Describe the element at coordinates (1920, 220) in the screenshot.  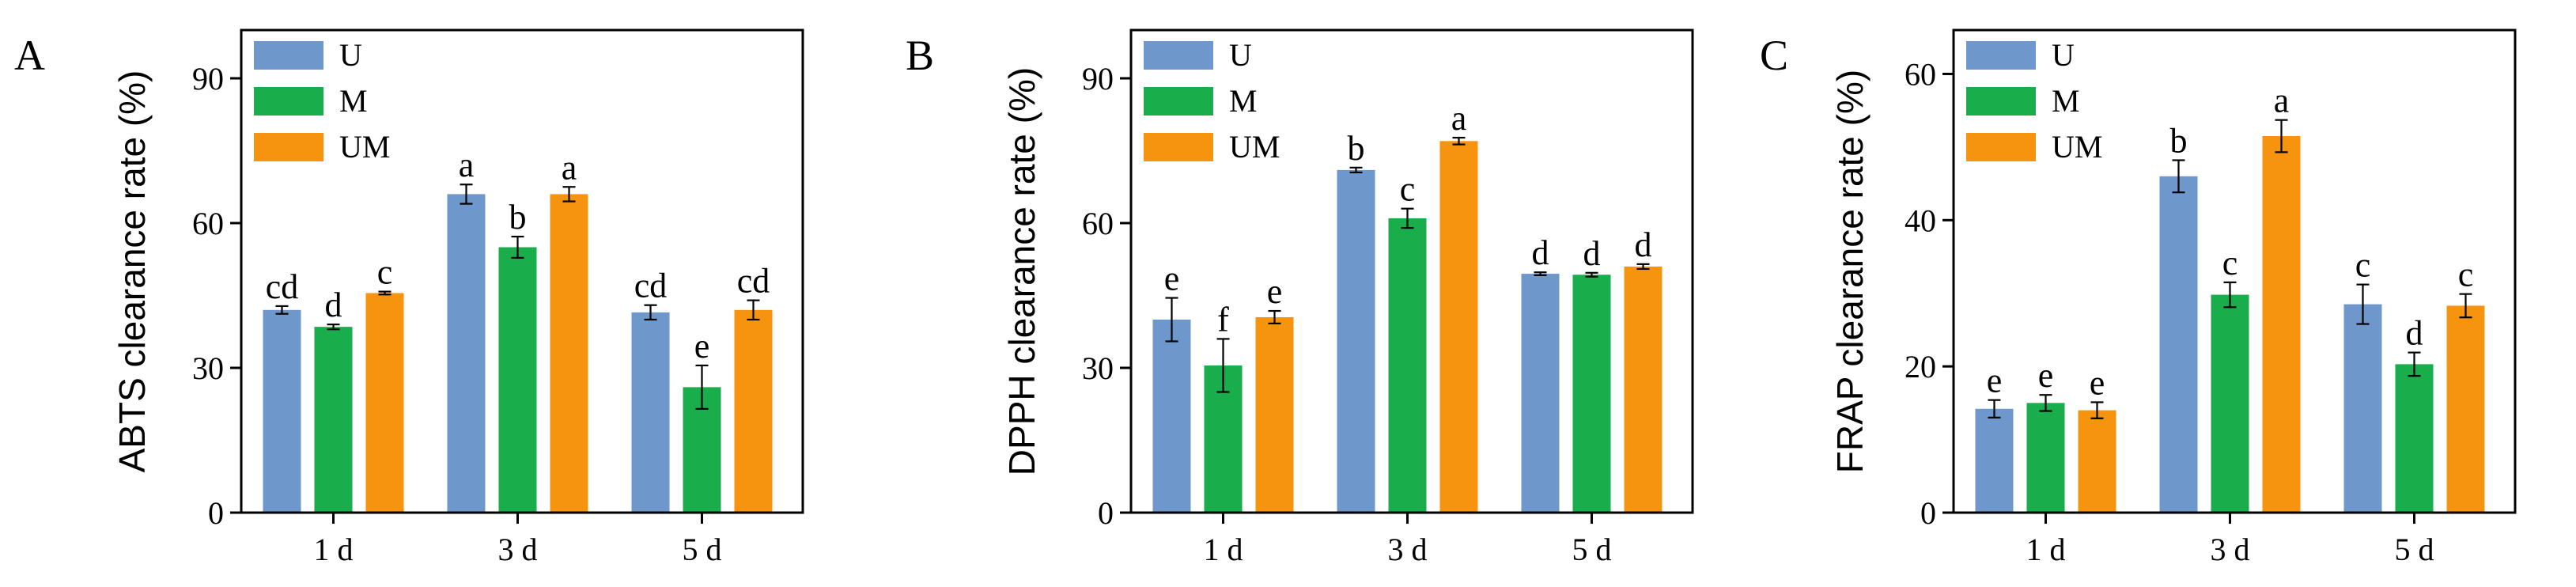
I see `y-tick-label: 40` at that location.